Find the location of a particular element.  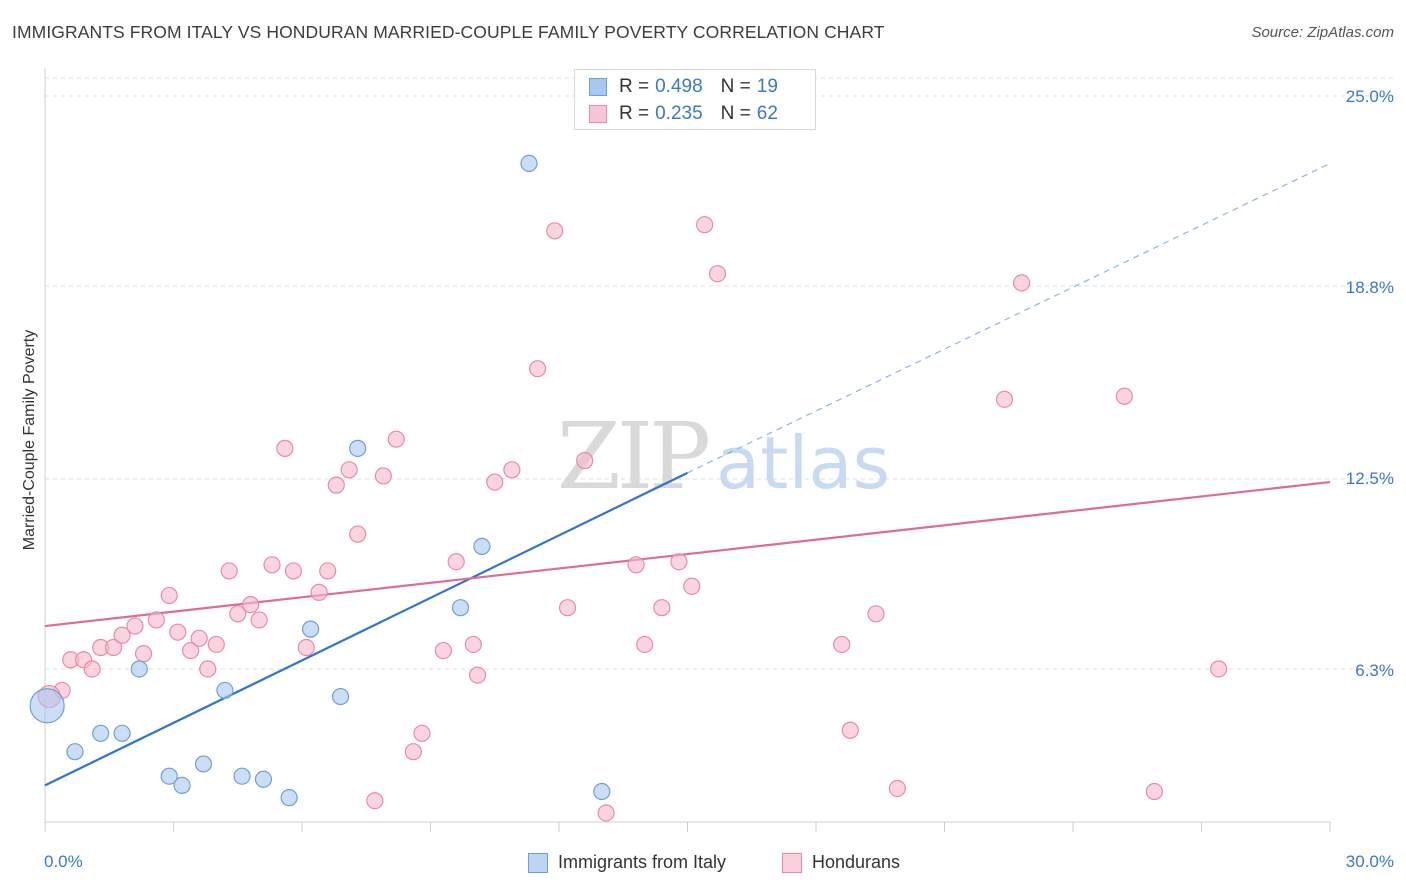

legend-n-value: 62 is located at coordinates (767, 113).